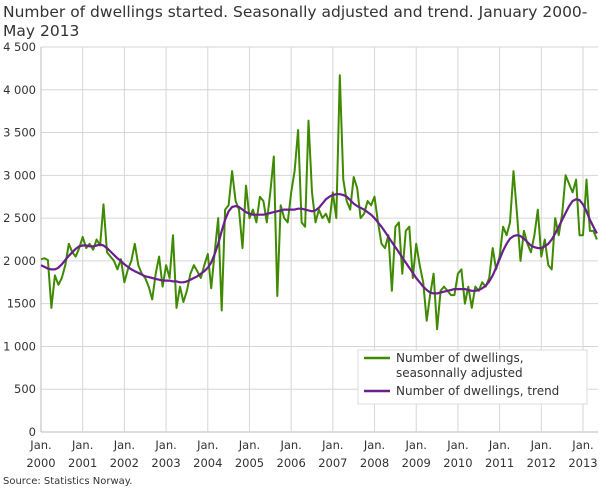 The height and width of the screenshot is (492, 610). I want to click on y-tick-label: 3 500, so click(19, 133).